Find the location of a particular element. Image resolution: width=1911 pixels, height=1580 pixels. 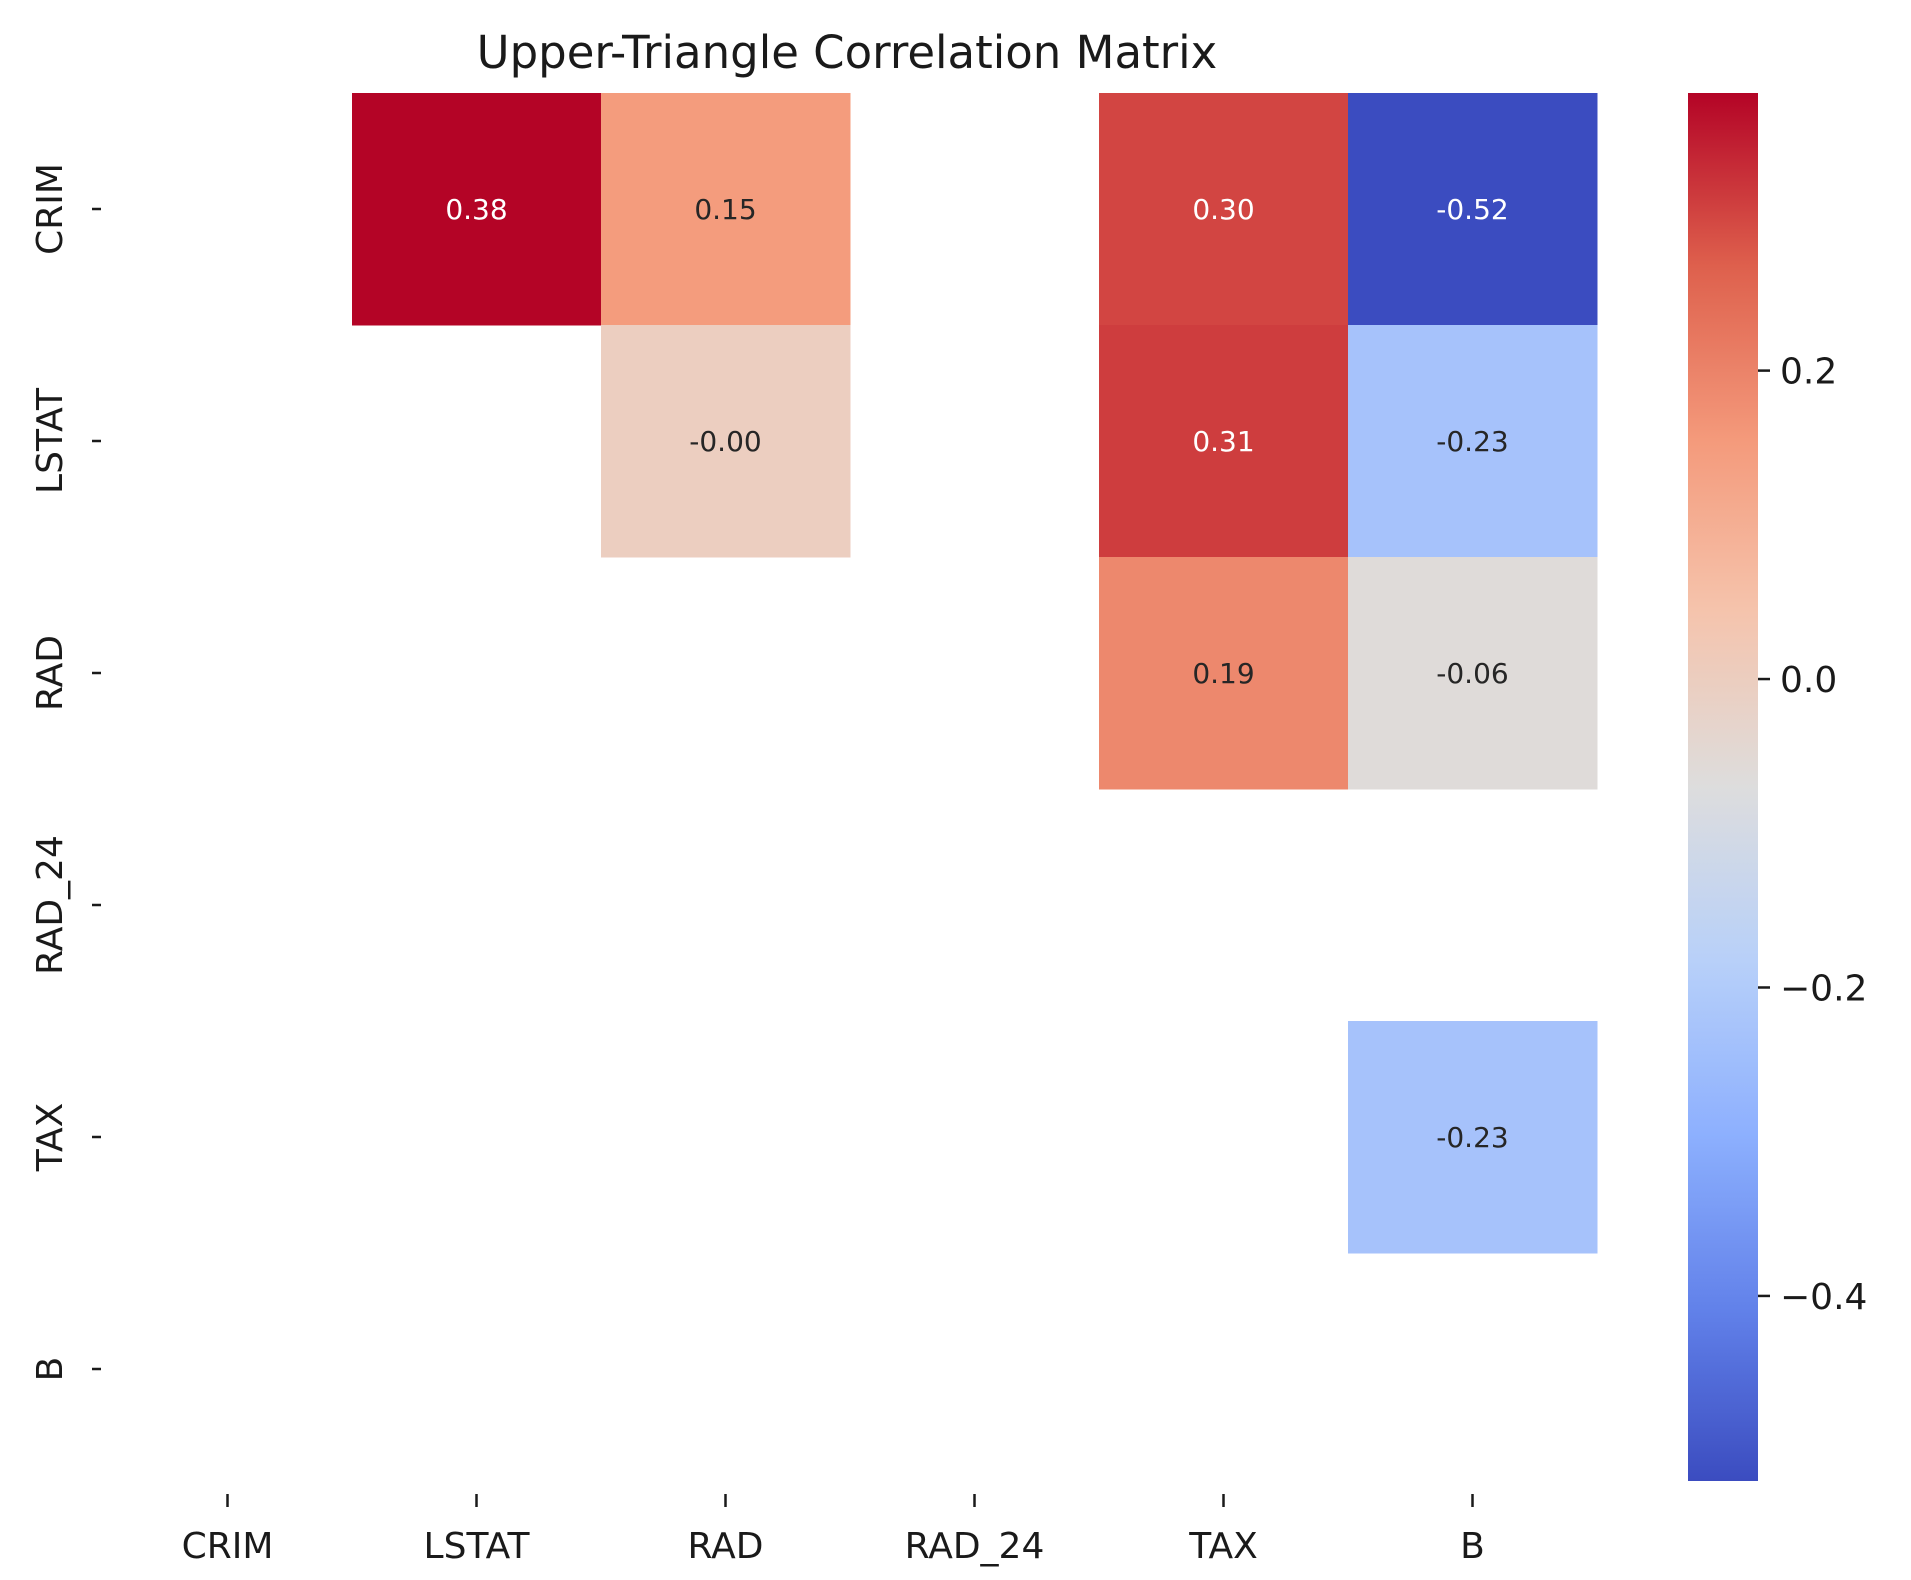

x-tick-label-rad_24: RAD_24 is located at coordinates (975, 1546).